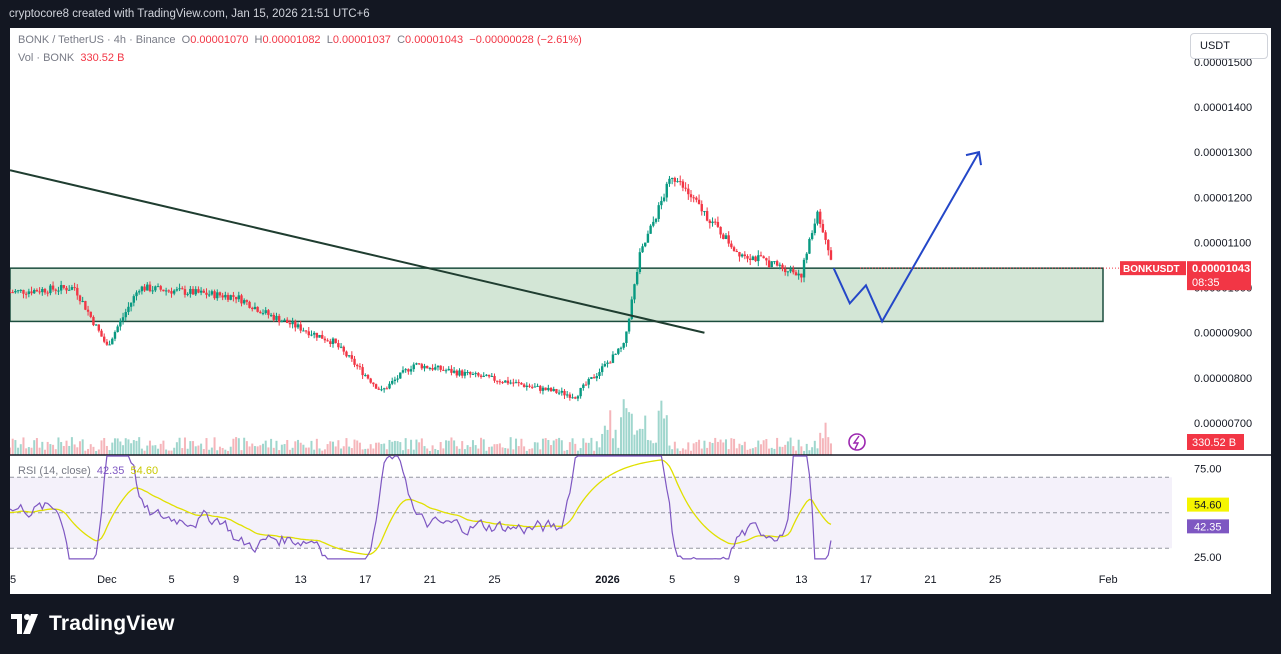 The width and height of the screenshot is (1281, 654). Describe the element at coordinates (1153, 268) in the screenshot. I see `symbol-badge-bg` at that location.